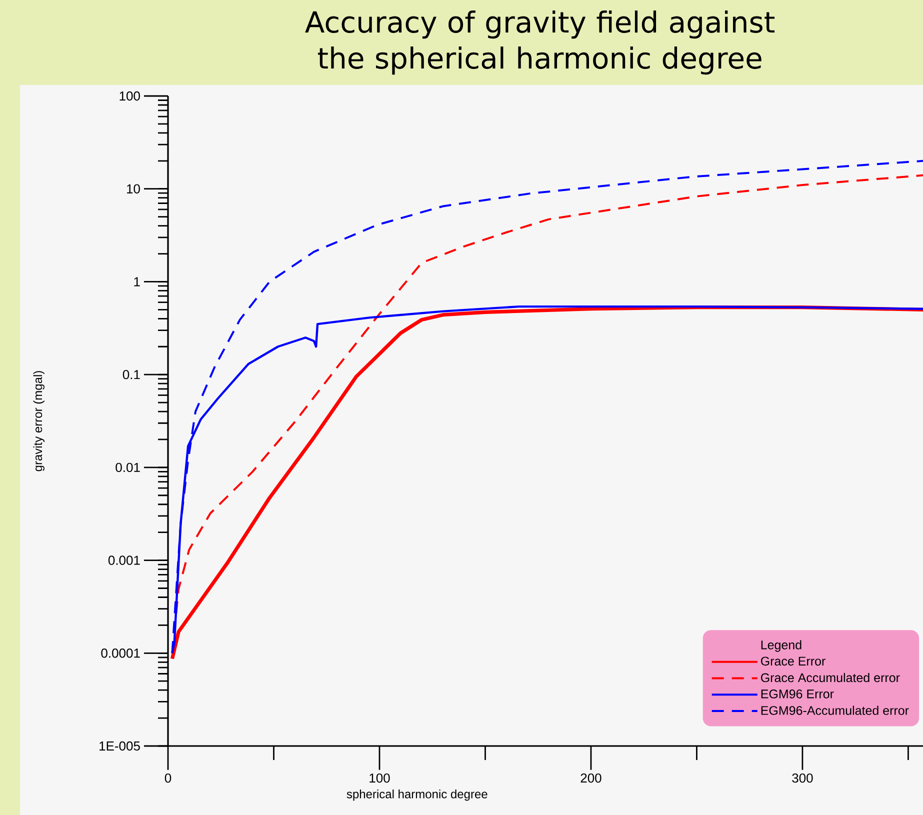 The width and height of the screenshot is (923, 815). Describe the element at coordinates (131, 375) in the screenshot. I see `y-tick-label: 0.1` at that location.